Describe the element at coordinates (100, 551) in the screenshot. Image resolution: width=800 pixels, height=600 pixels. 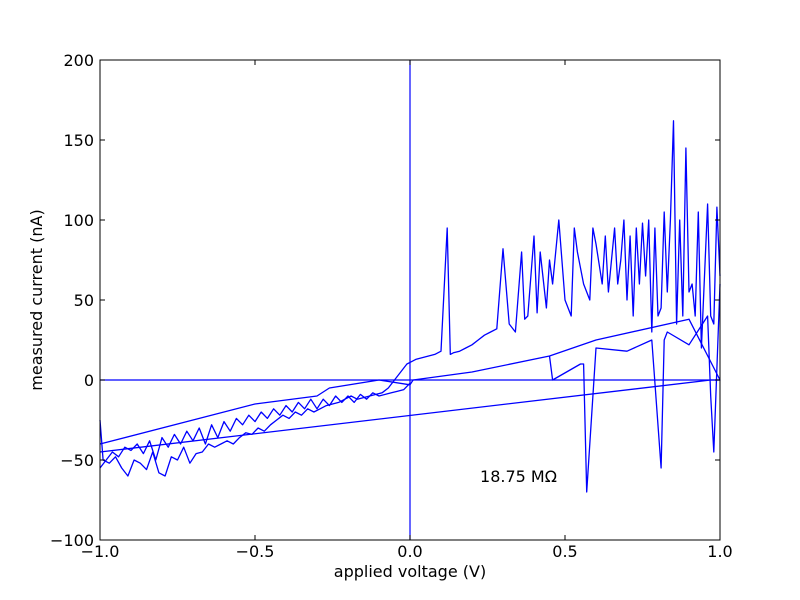
I see `x-tick-label: −1.0` at that location.